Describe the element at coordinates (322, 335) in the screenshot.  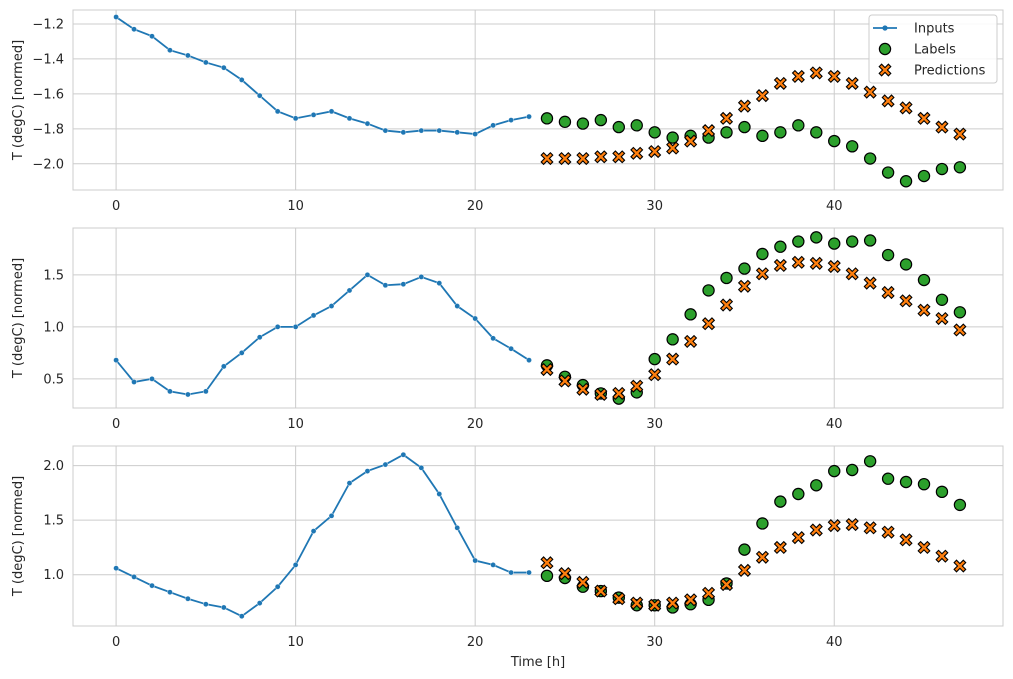
I see `series-inputs` at that location.